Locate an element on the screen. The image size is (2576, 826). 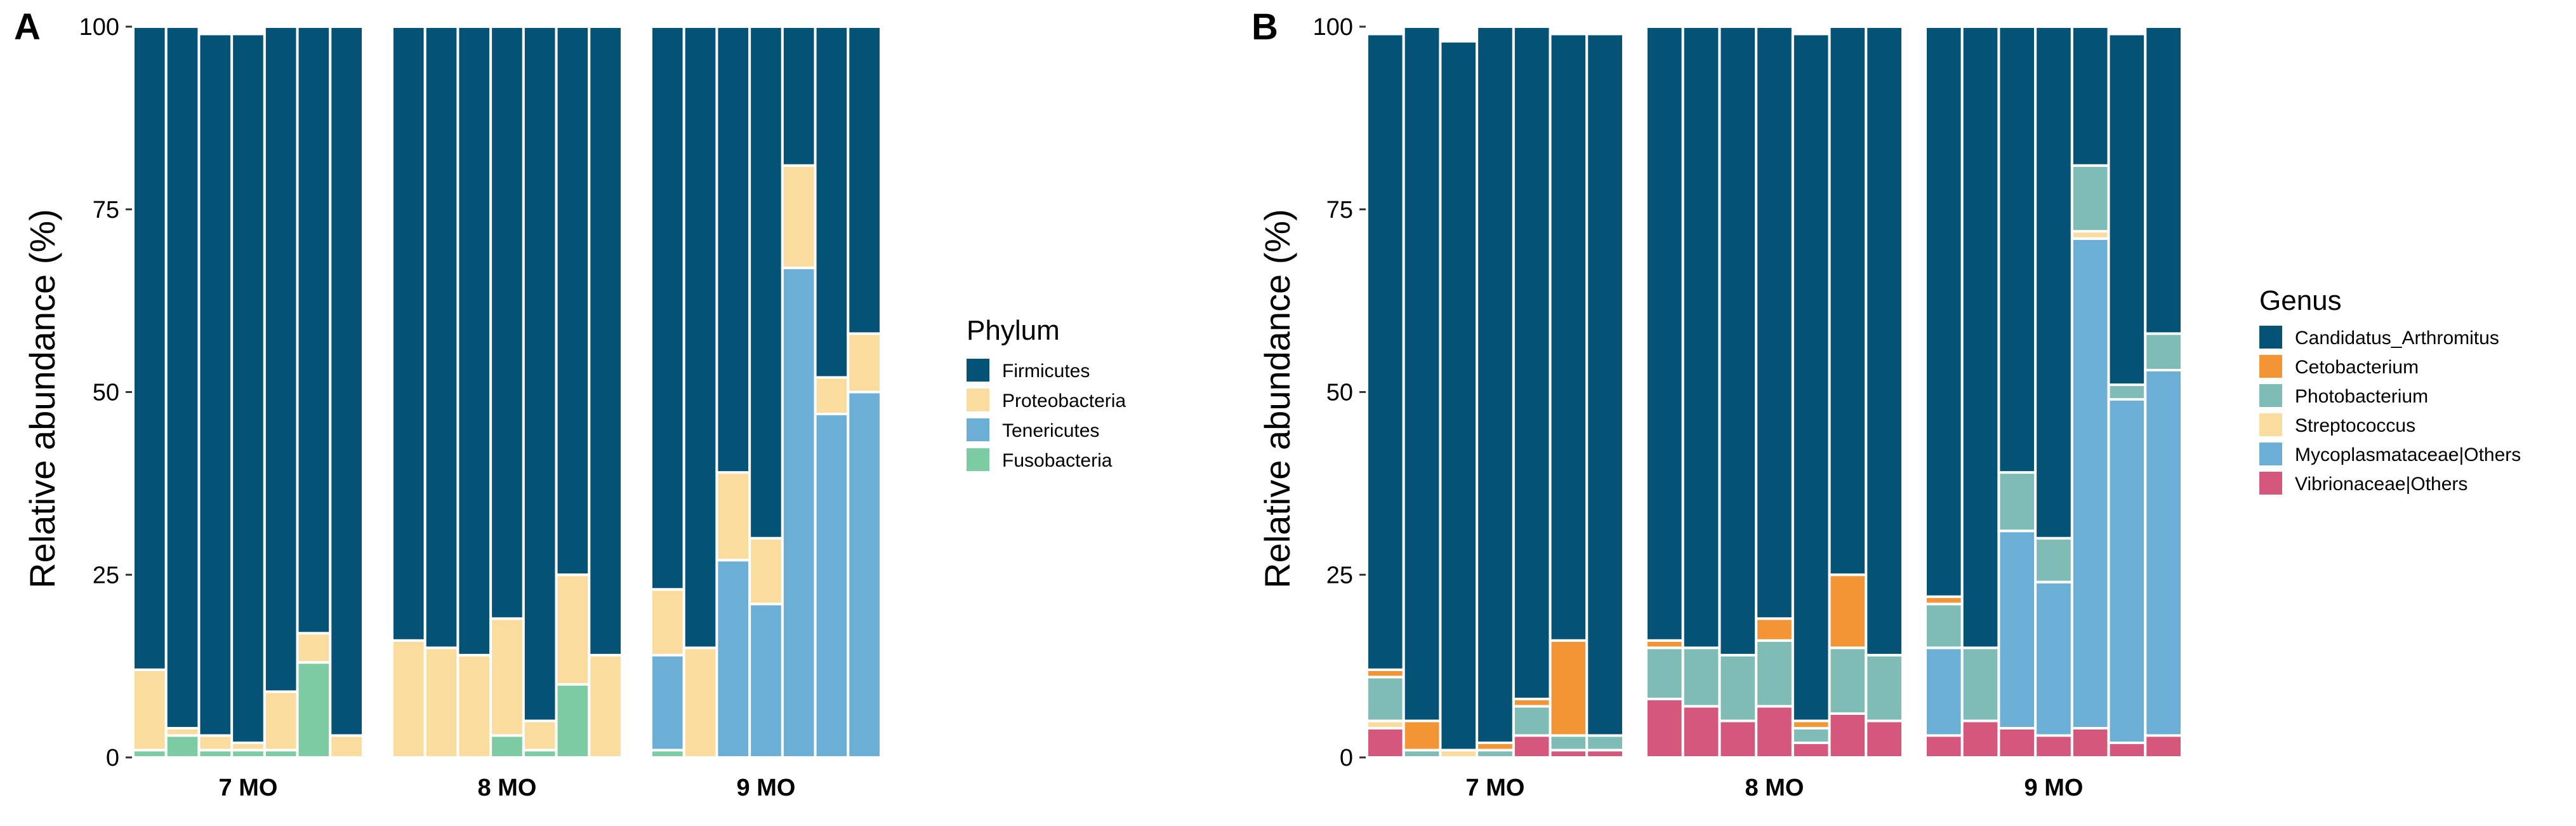
panel-b-facet-label: 7 MO is located at coordinates (1495, 788).